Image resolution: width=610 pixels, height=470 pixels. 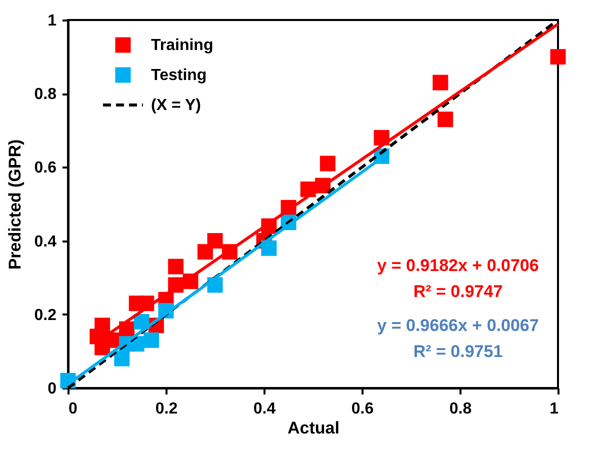 What do you see at coordinates (460, 409) in the screenshot?
I see `x-tick-label: 0.8` at bounding box center [460, 409].